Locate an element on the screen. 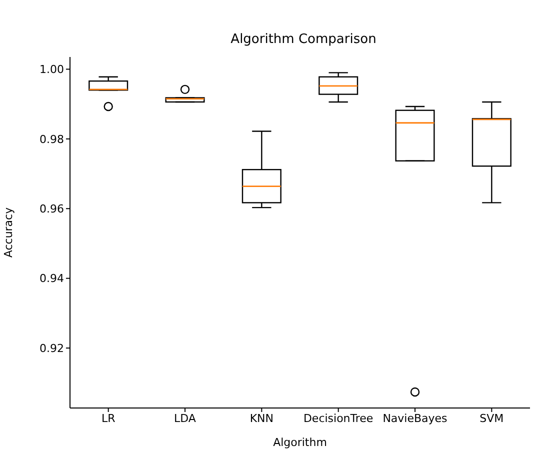  x-tick-label: LDA is located at coordinates (185, 418).